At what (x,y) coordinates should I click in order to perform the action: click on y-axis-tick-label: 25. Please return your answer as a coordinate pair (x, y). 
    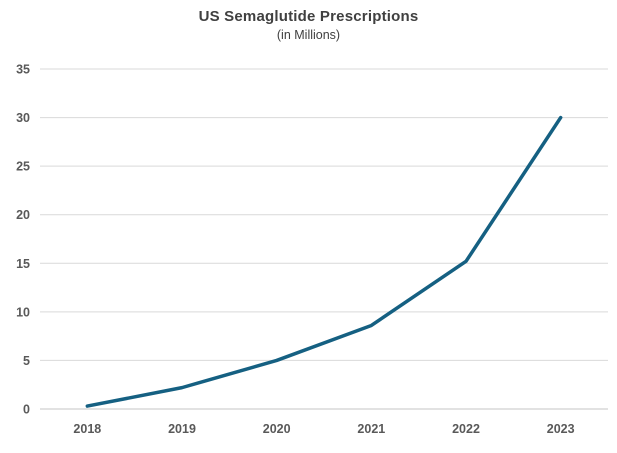
    Looking at the image, I should click on (23, 167).